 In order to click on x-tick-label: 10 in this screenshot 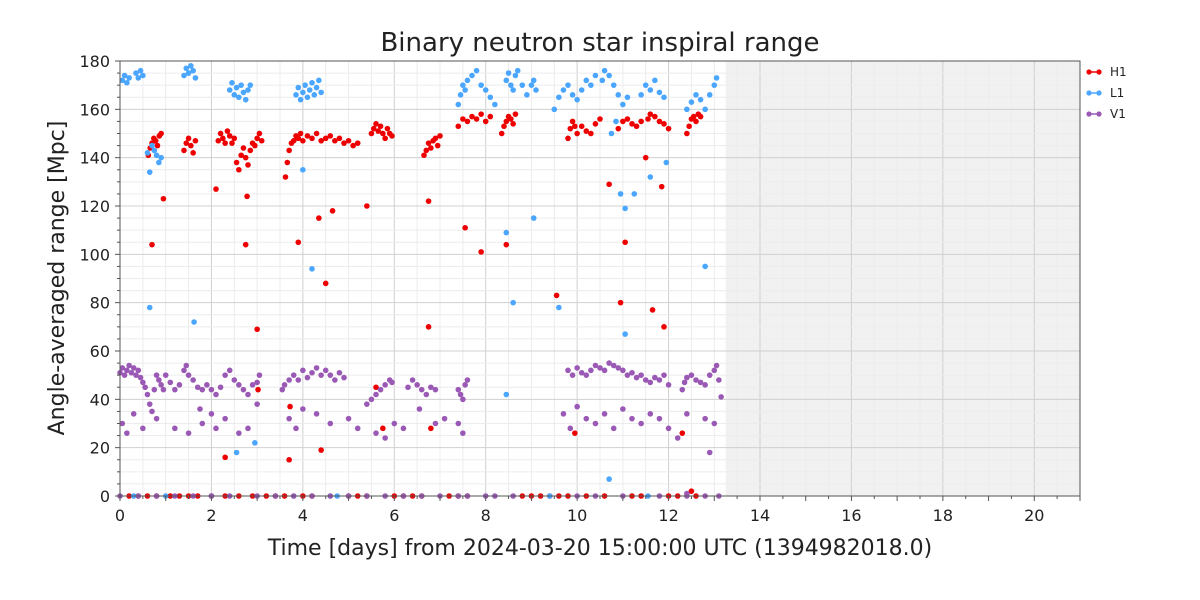, I will do `click(577, 515)`.